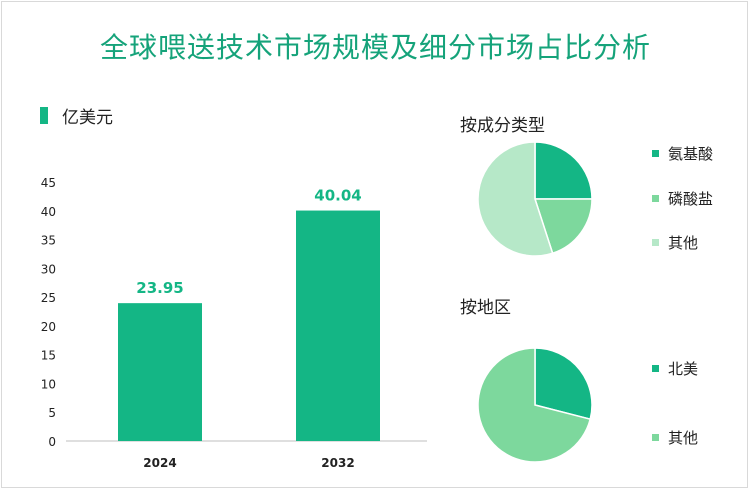  I want to click on bar-2032, so click(338, 325).